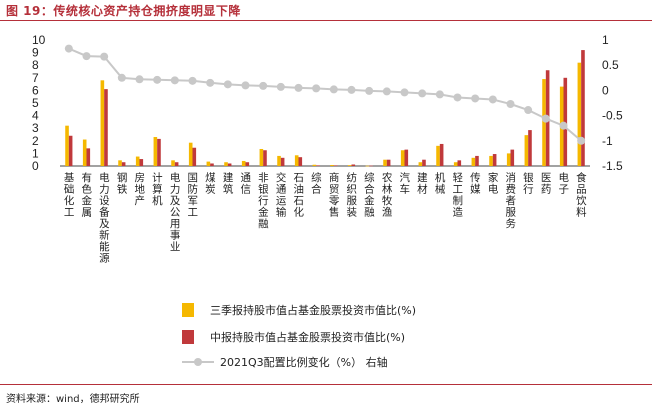 Image resolution: width=652 pixels, height=414 pixels. Describe the element at coordinates (334, 190) in the screenshot. I see `category-label-char: 贸` at that location.